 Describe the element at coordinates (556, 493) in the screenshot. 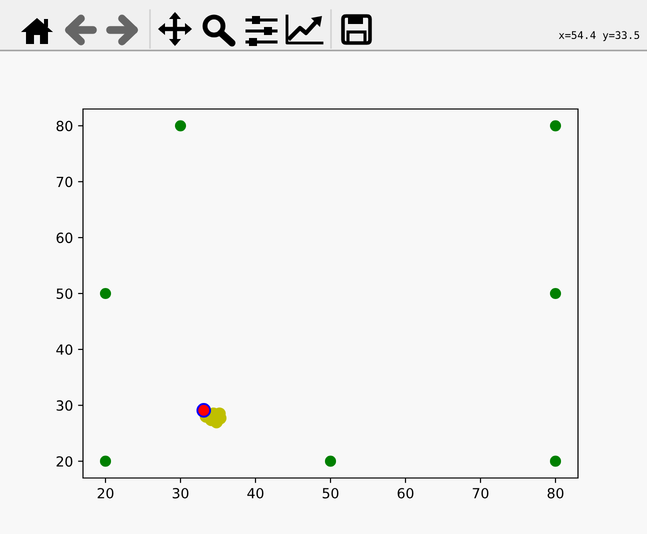

I see `x-tick-label: 80` at that location.